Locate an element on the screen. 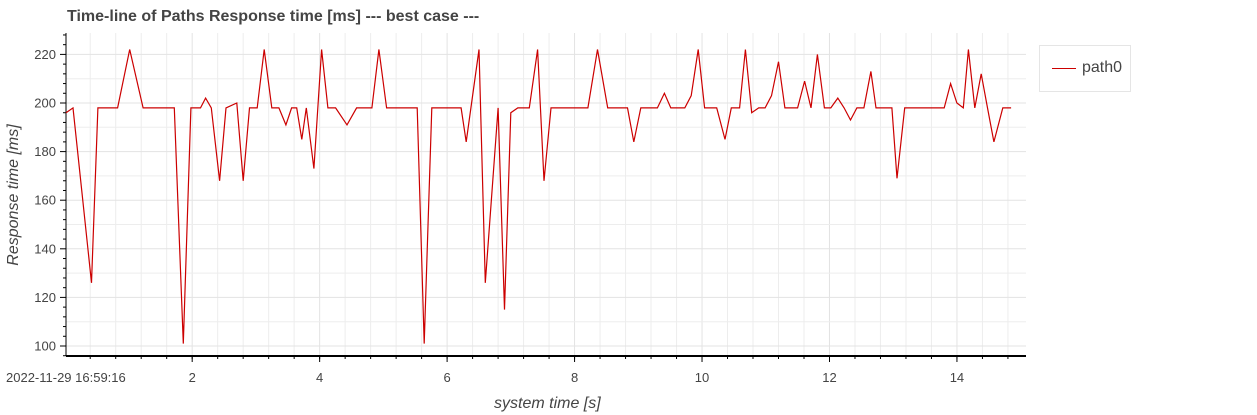 The height and width of the screenshot is (415, 1257). y-tick-label: 180 is located at coordinates (45, 151).